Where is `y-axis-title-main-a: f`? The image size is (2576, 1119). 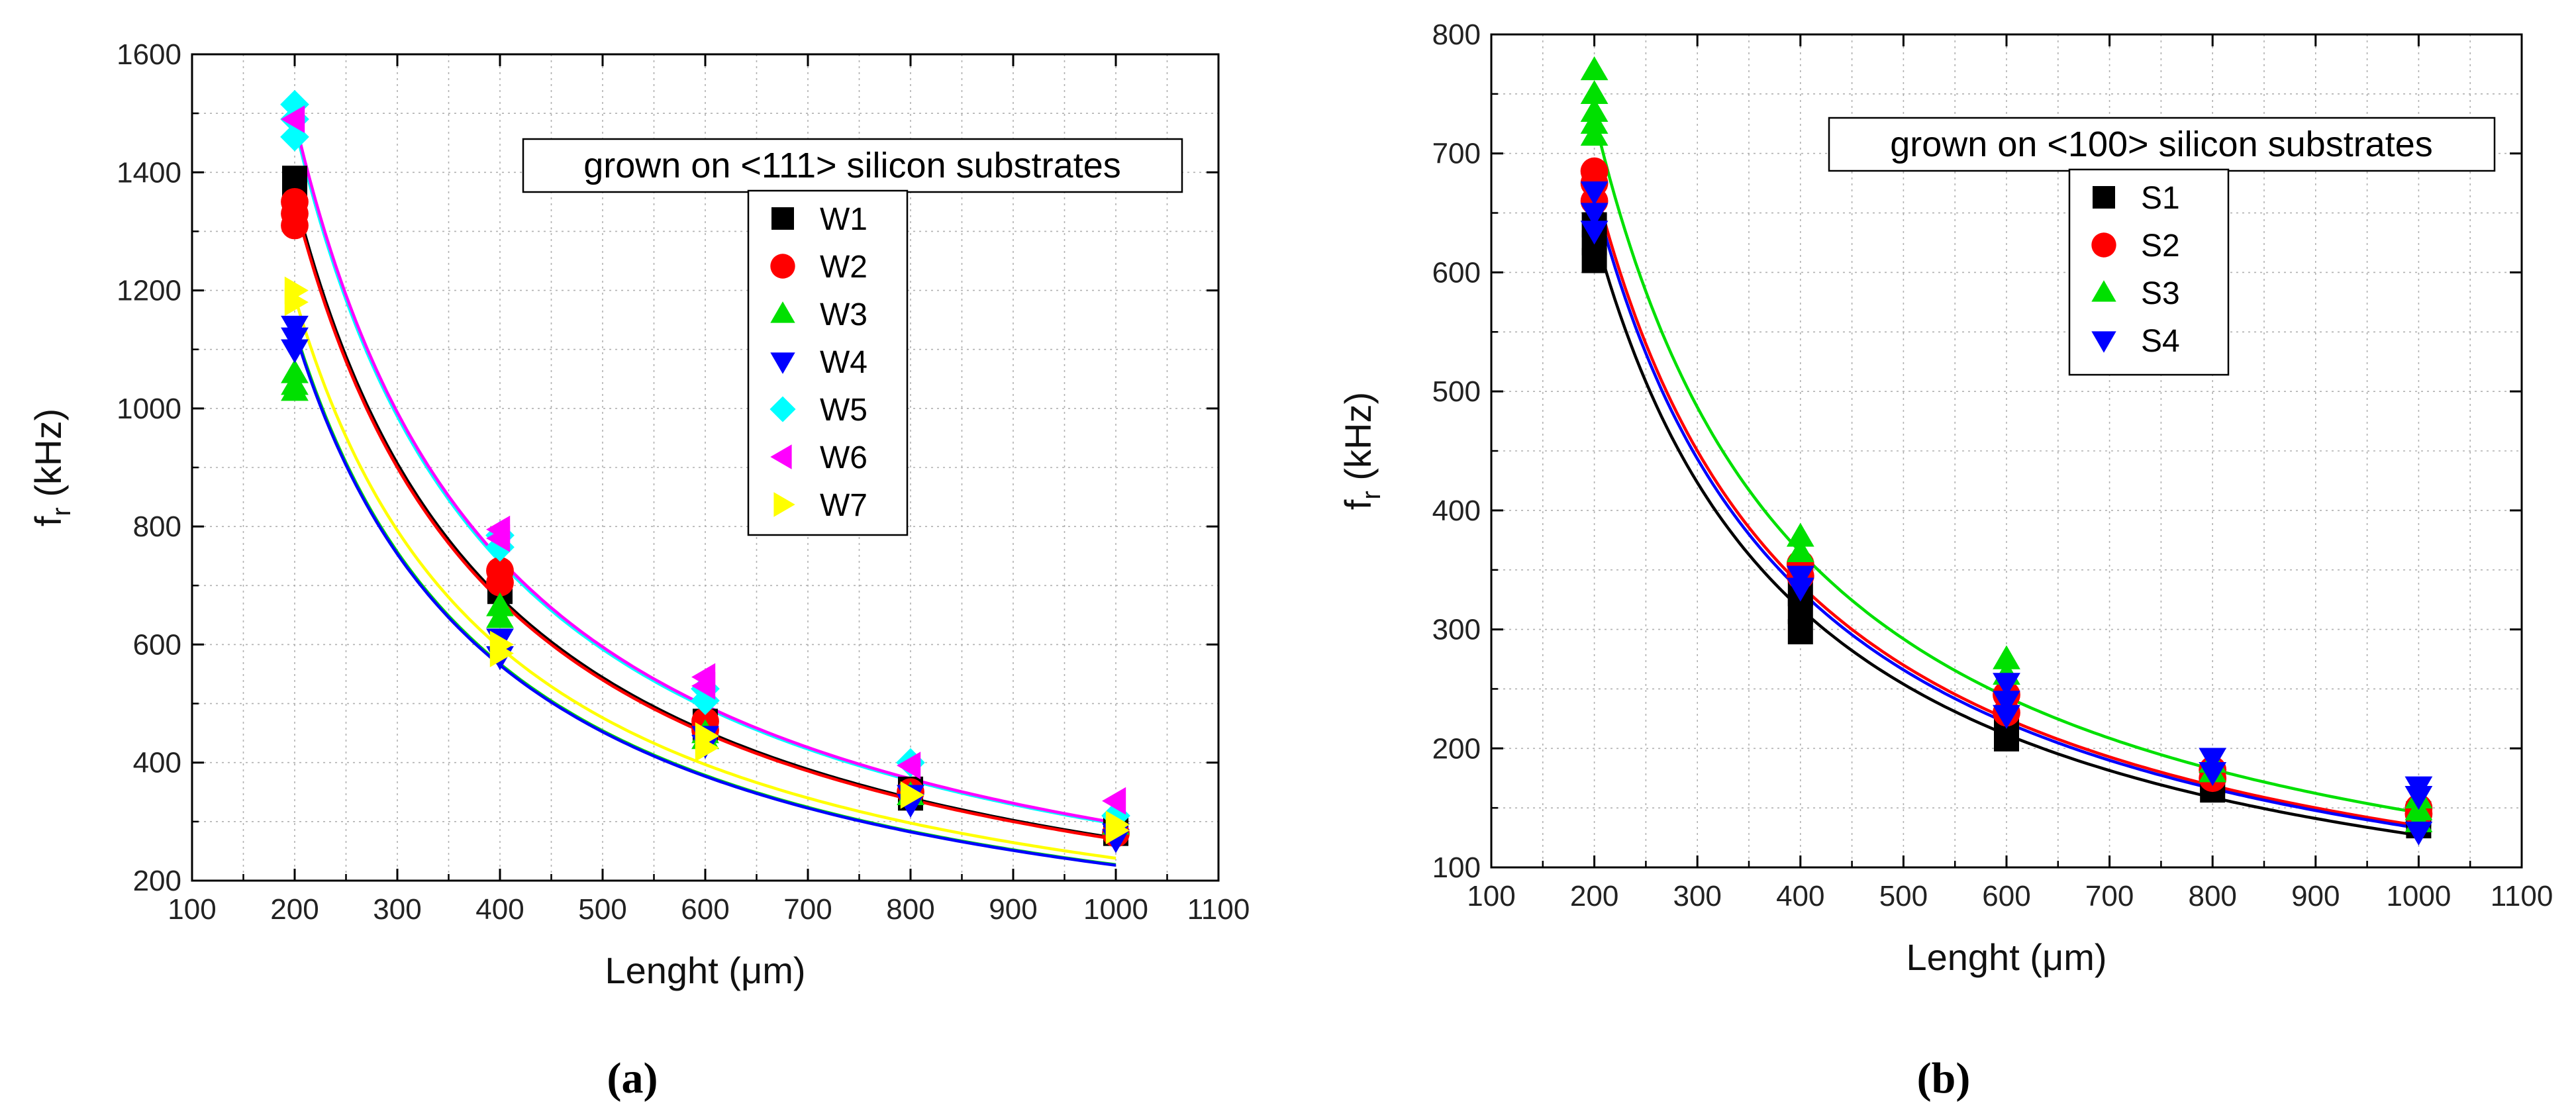
y-axis-title-main-a: f is located at coordinates (48, 521).